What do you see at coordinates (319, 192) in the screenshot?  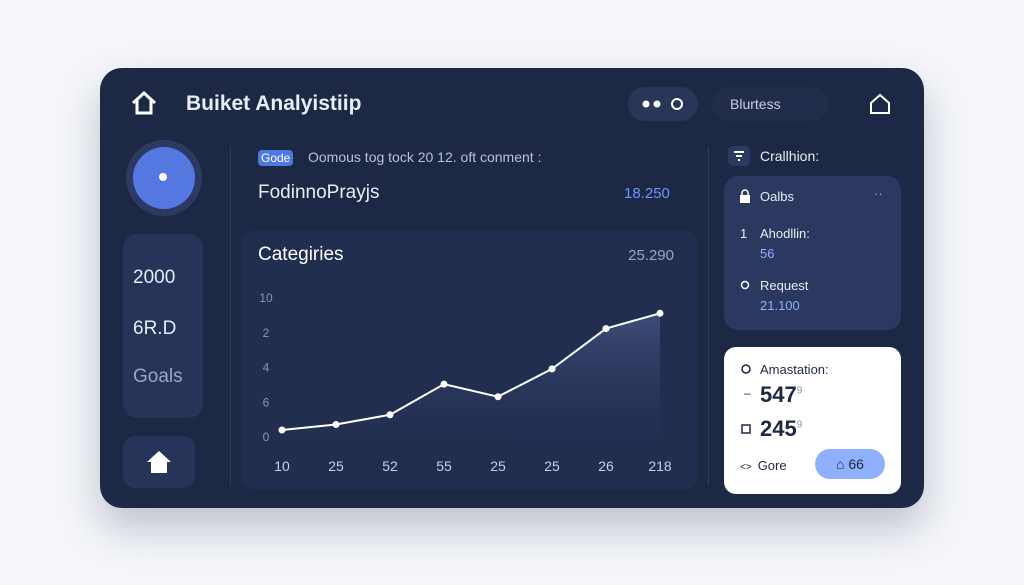 I see `feed-name: FodinnoPrayjs` at bounding box center [319, 192].